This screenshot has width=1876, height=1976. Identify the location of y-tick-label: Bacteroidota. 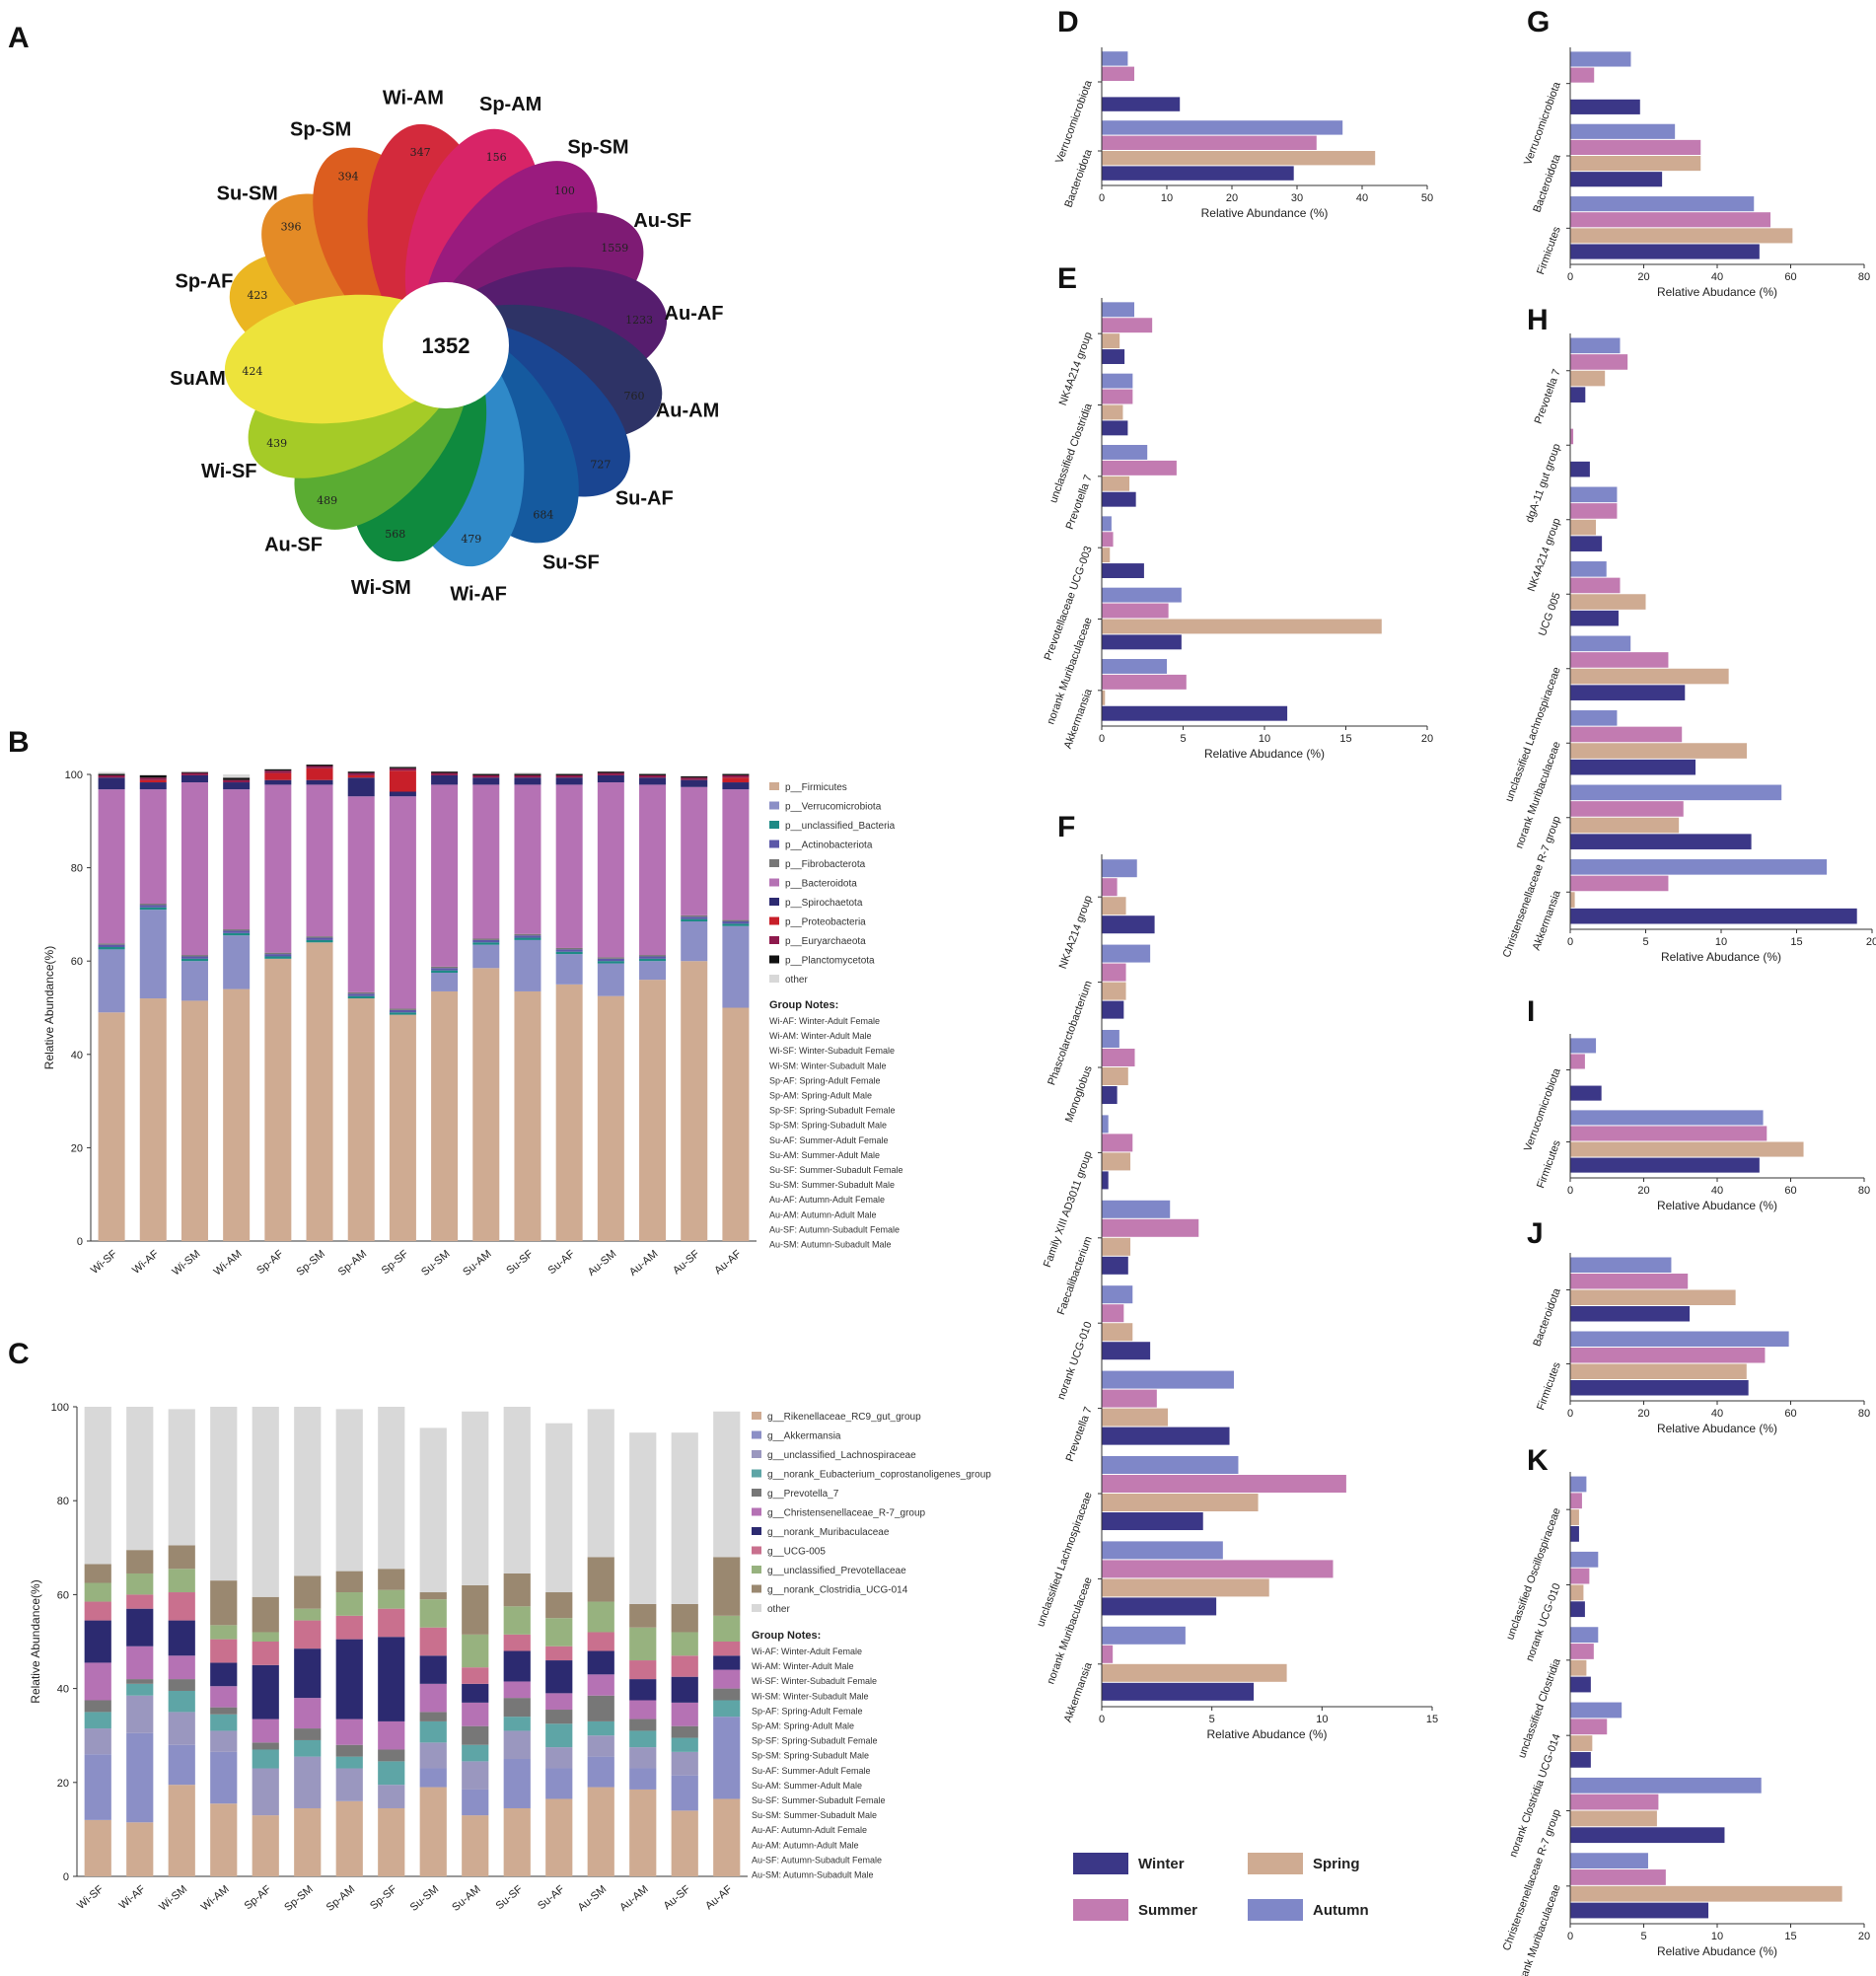
(1547, 1317).